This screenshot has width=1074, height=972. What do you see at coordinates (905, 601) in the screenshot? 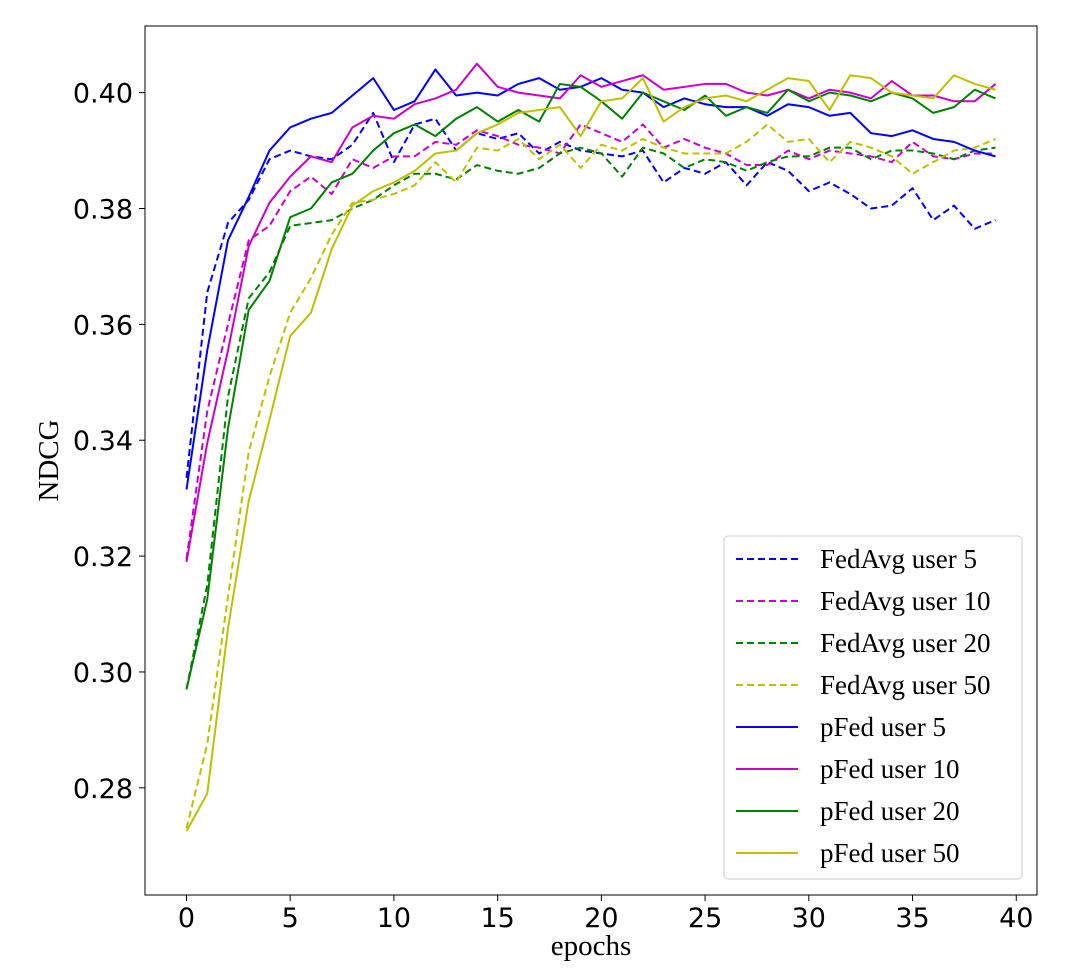
I see `legend-label: FedAvg user 10` at bounding box center [905, 601].